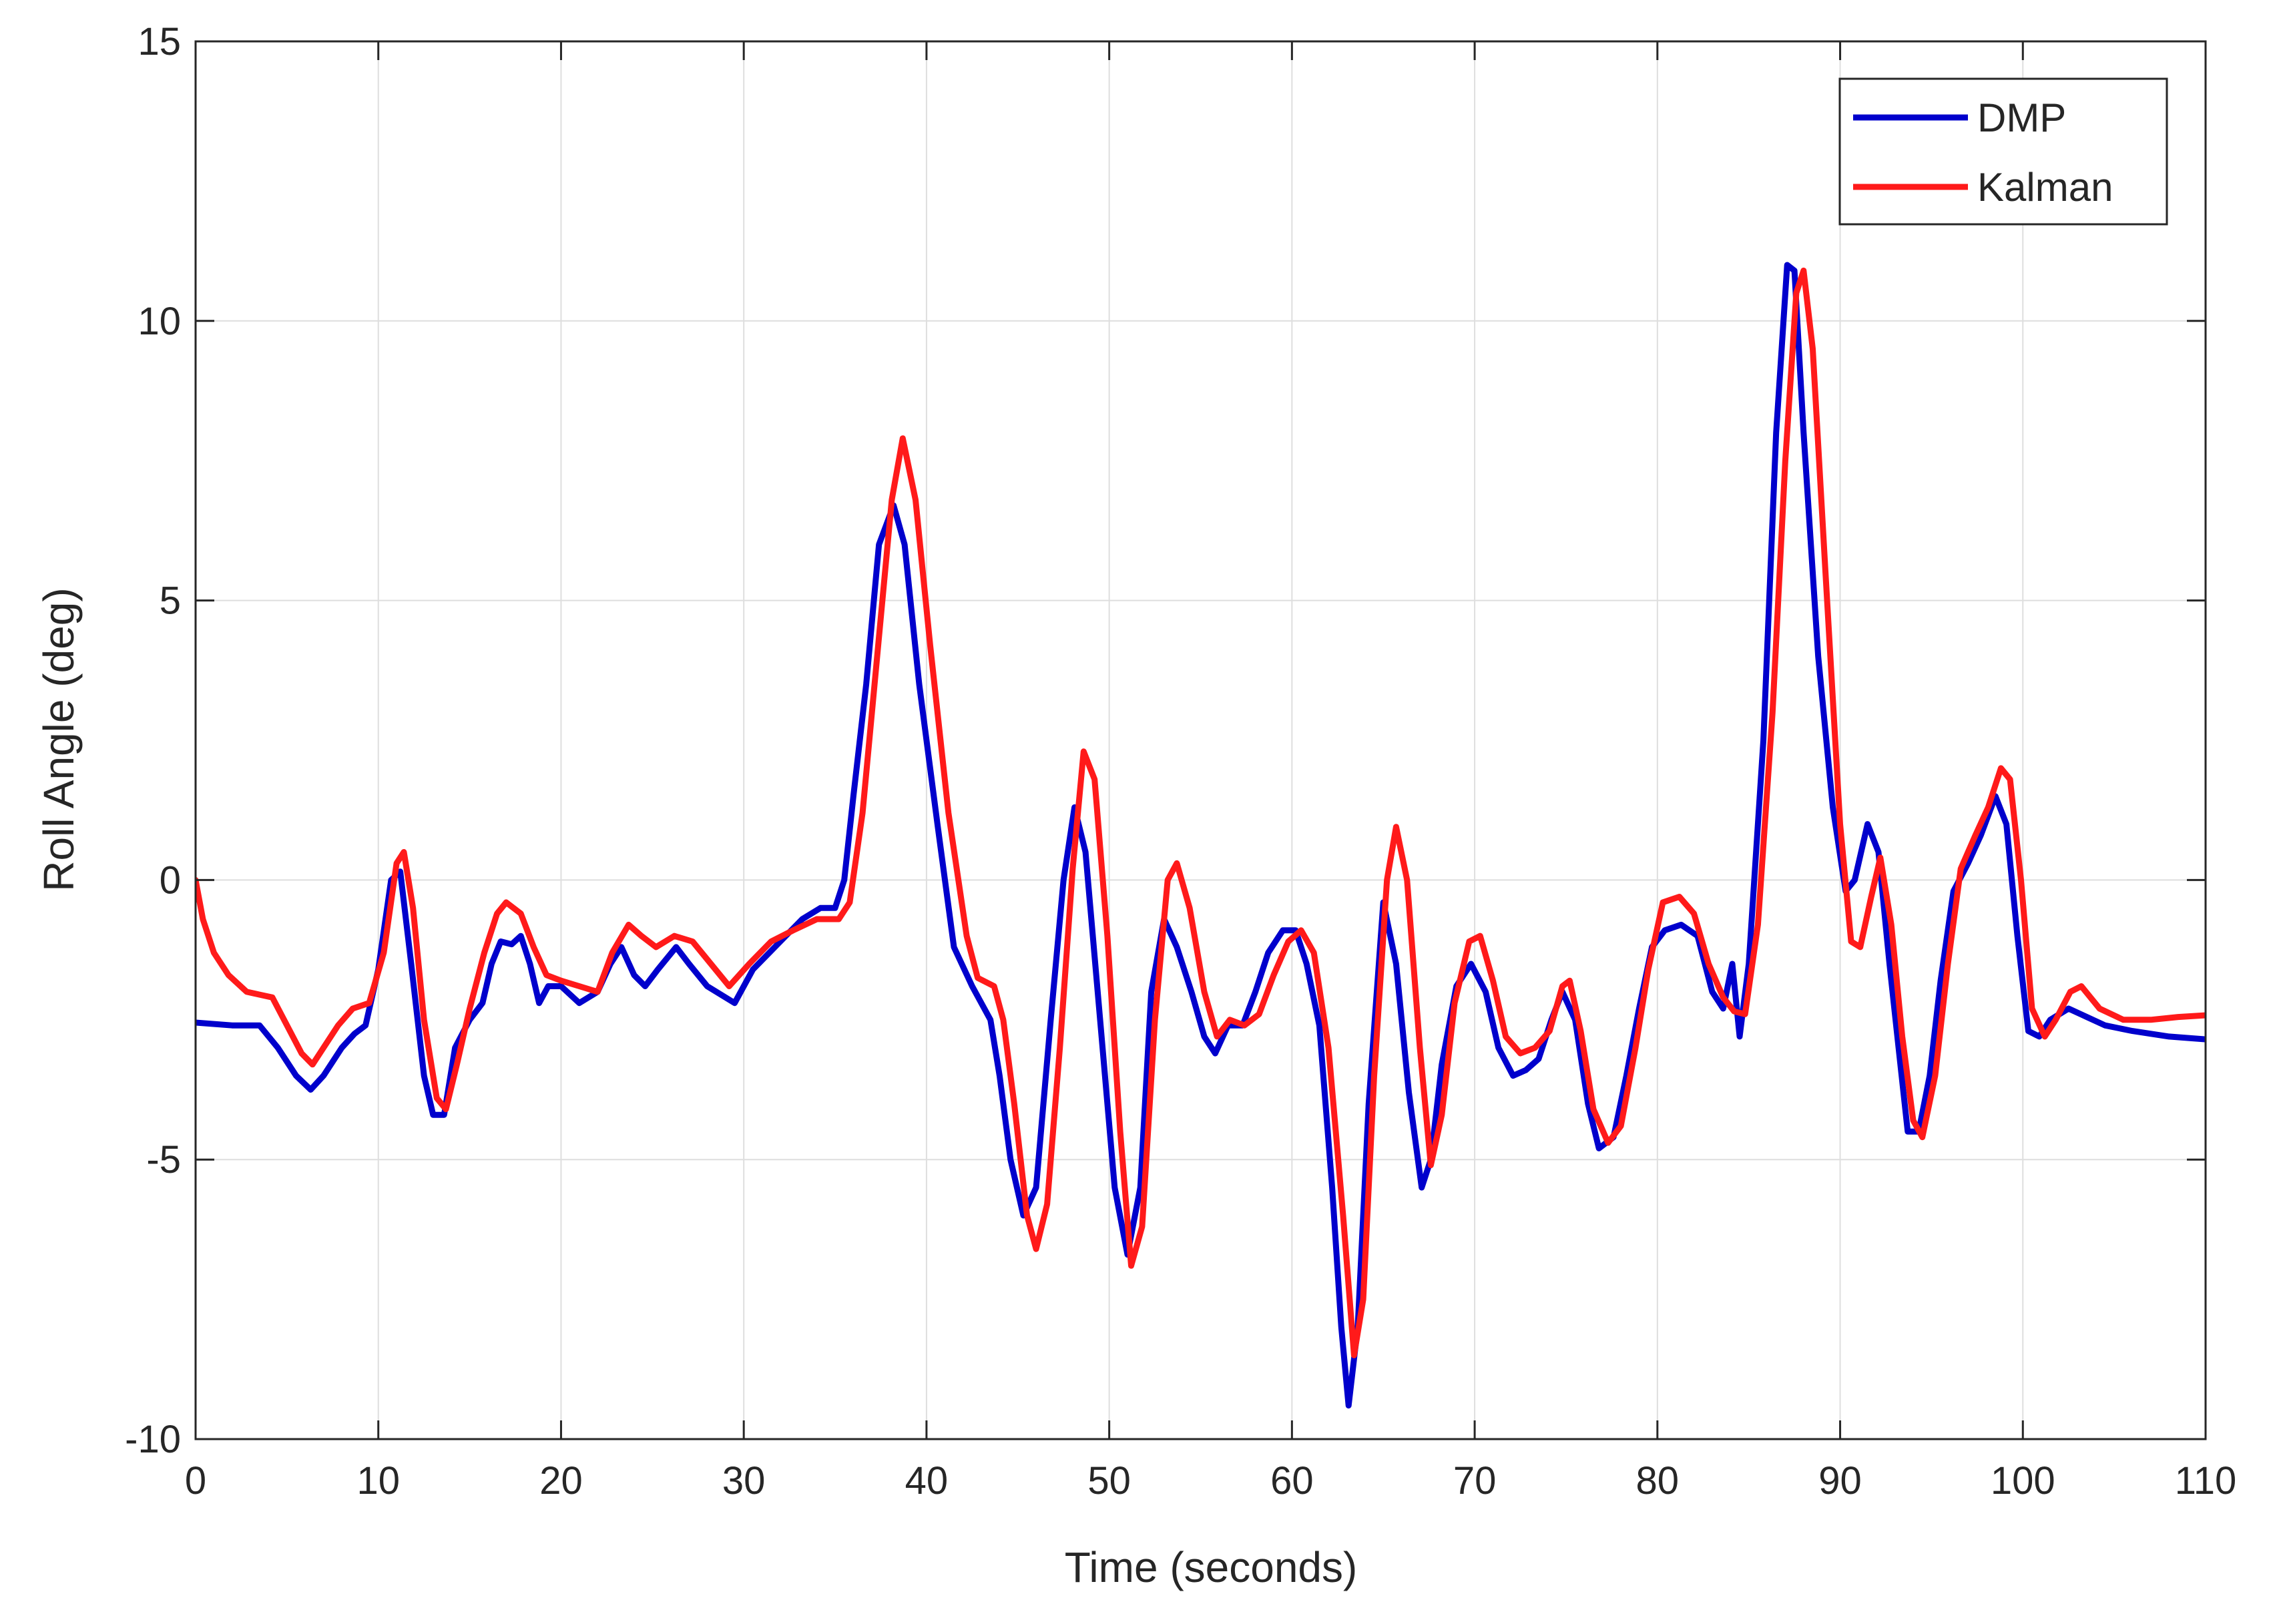 This screenshot has height=1624, width=2269. Describe the element at coordinates (153, 1439) in the screenshot. I see `y-tick-label: -10` at that location.